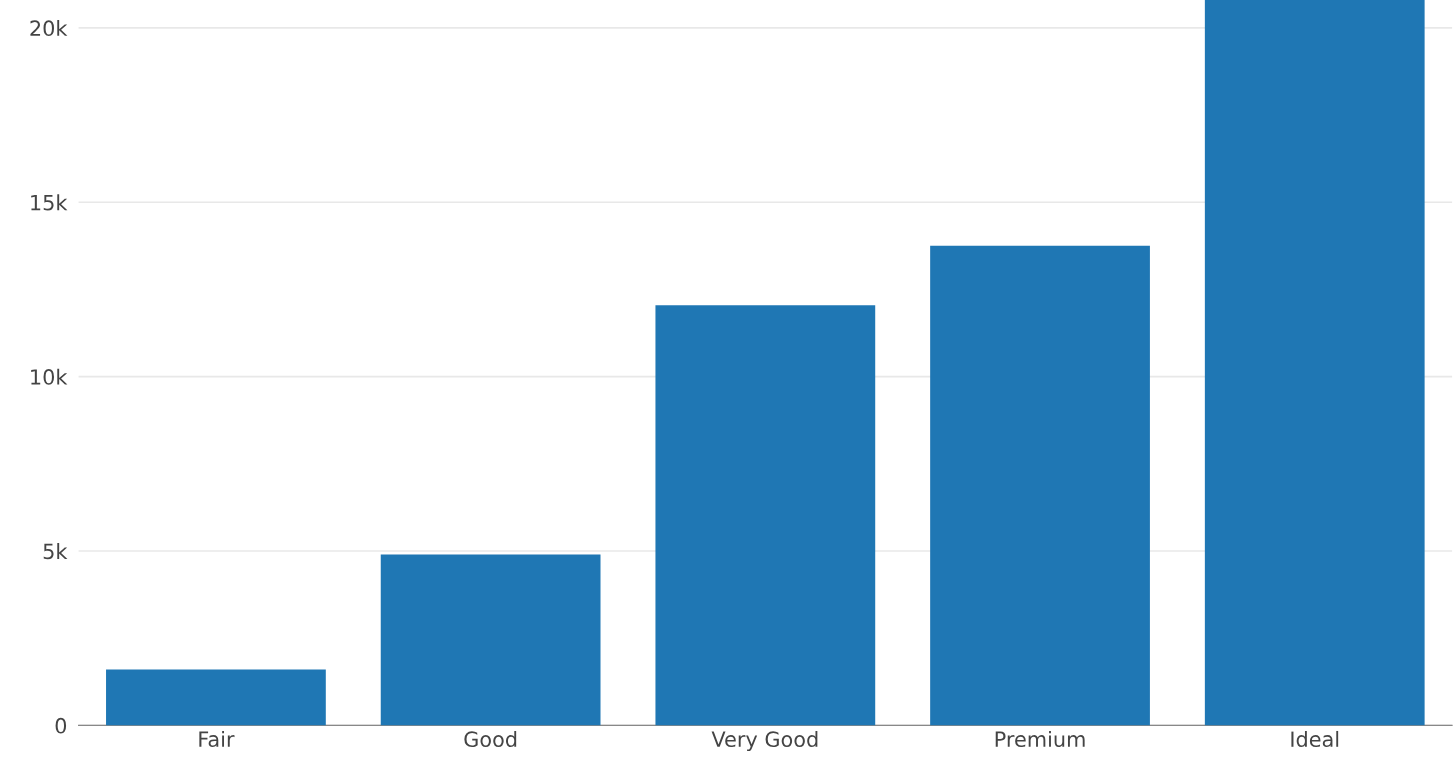  What do you see at coordinates (764, 741) in the screenshot?
I see `x-tick-label: Very Good` at bounding box center [764, 741].